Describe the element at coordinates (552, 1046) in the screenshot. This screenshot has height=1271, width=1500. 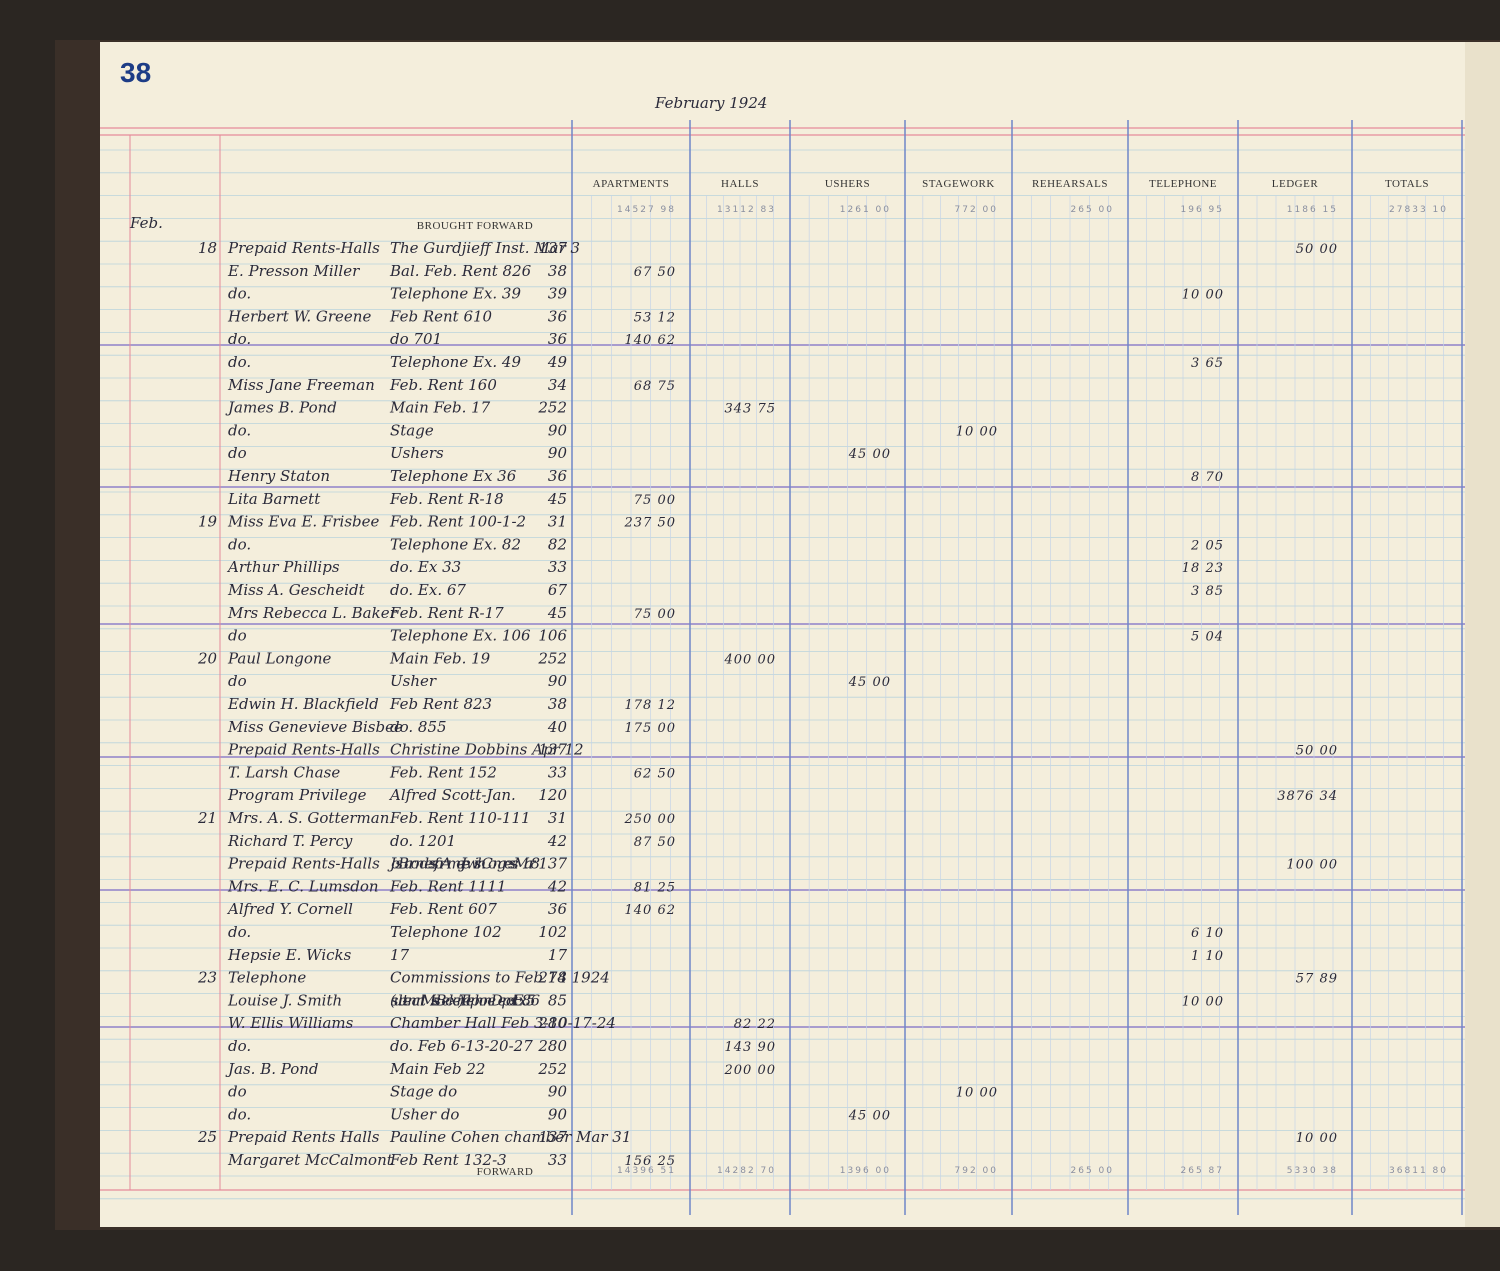
I see `folio: 280` at that location.